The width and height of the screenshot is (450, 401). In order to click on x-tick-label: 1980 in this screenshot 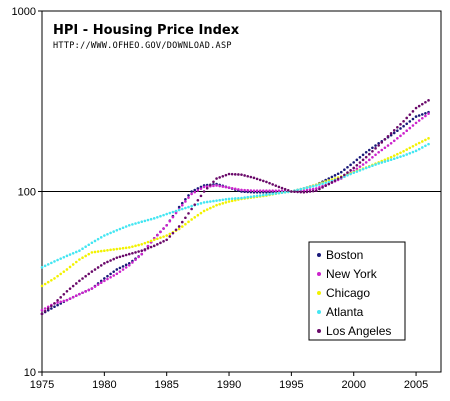, I will do `click(104, 385)`.